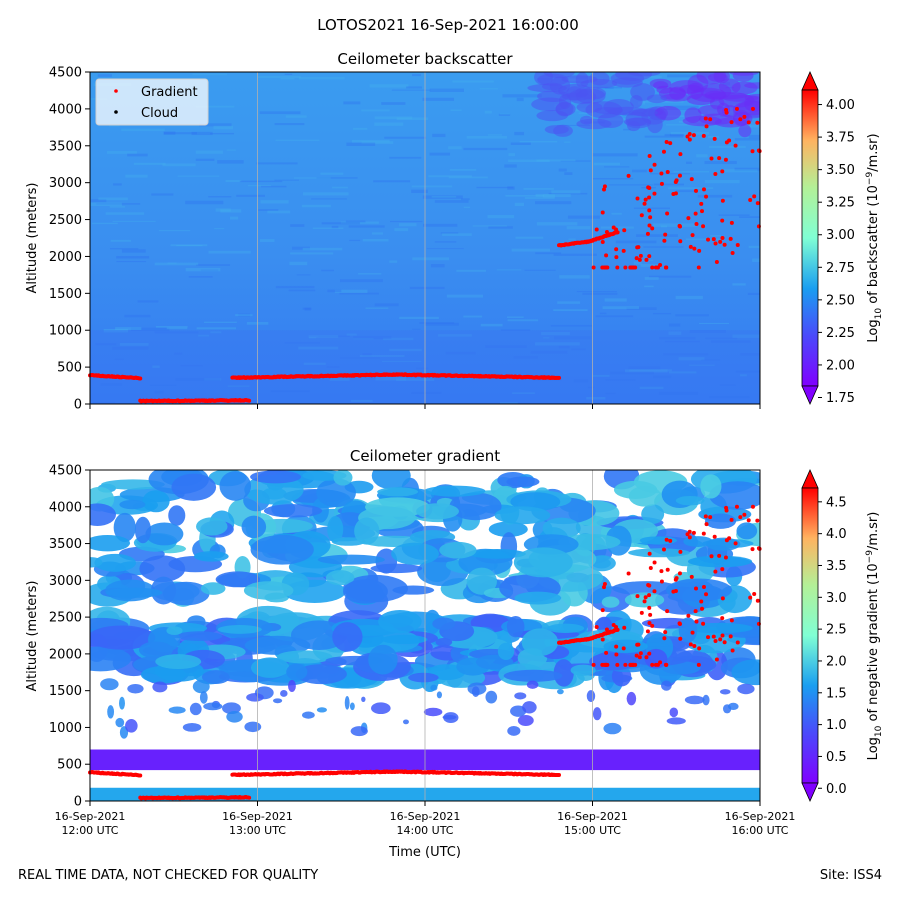 Image resolution: width=900 pixels, height=900 pixels. What do you see at coordinates (65, 331) in the screenshot?
I see `top-ytick-label: 1000` at bounding box center [65, 331].